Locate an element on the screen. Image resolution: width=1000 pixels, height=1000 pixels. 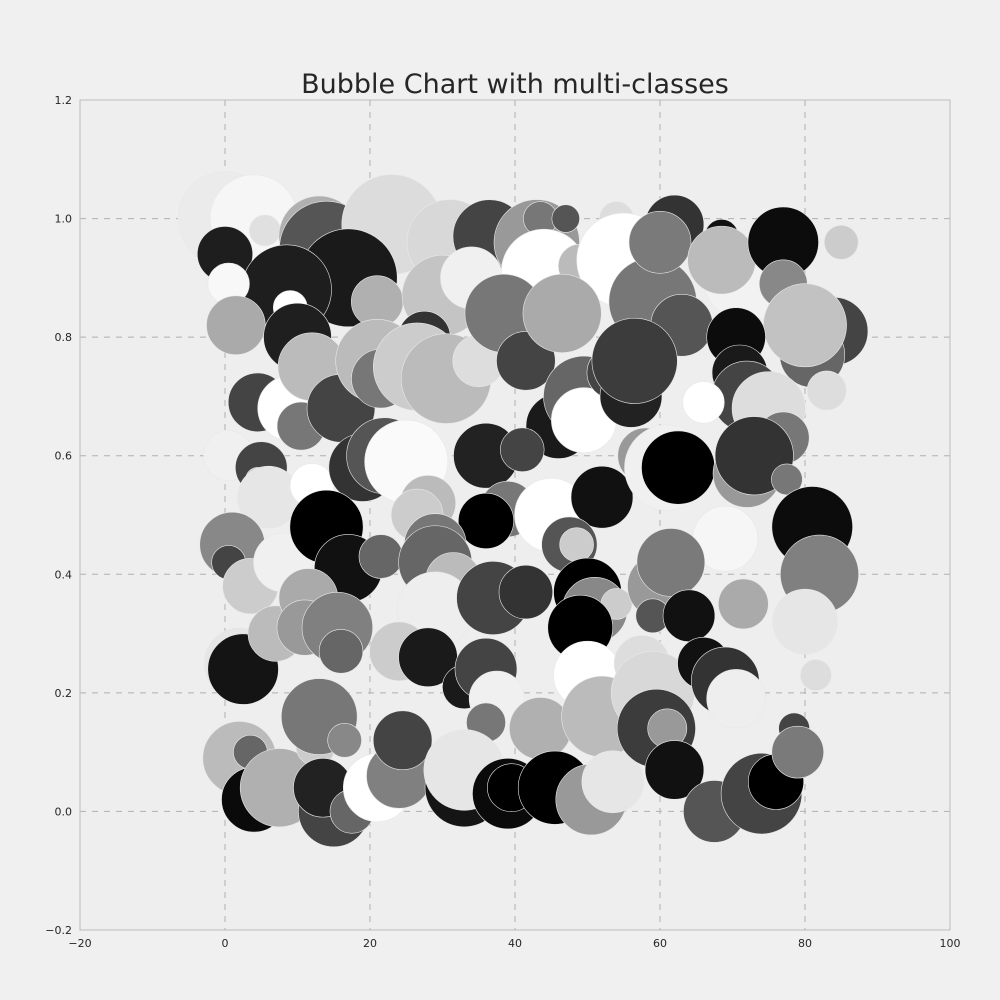
x-axis-ticks: −20 0 20 40 60 80 100 is located at coordinates (514, 943).